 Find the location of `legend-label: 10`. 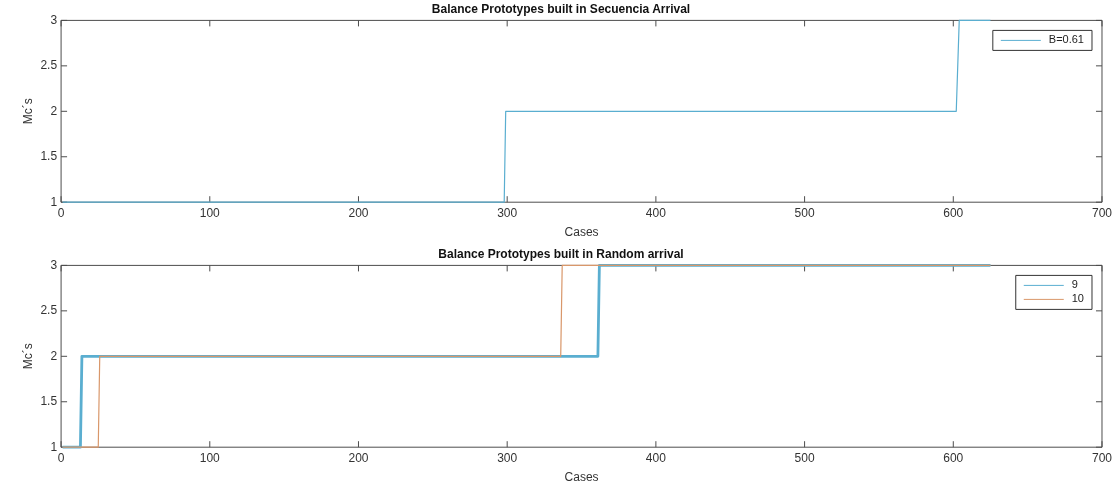

legend-label: 10 is located at coordinates (1077, 298).